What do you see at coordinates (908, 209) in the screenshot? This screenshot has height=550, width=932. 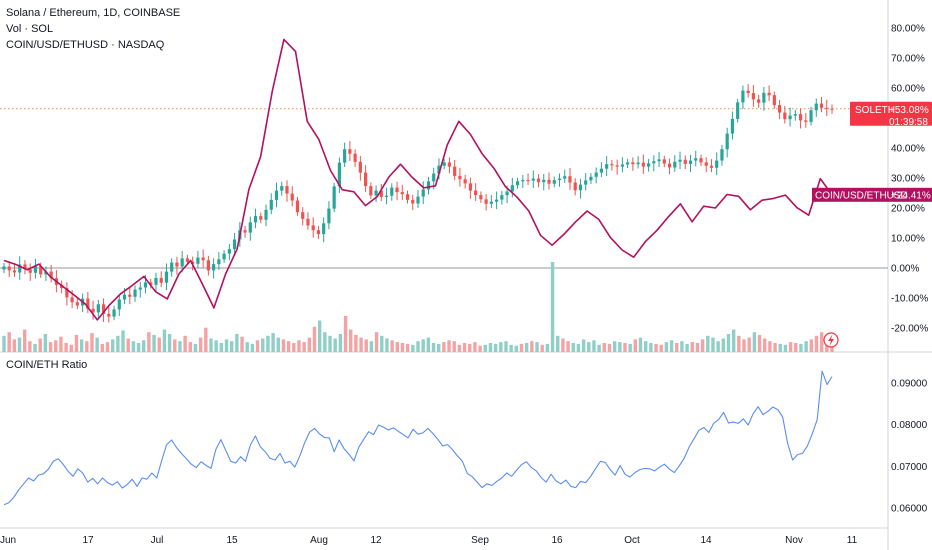 I see `y-tick-label: 20.00%` at bounding box center [908, 209].